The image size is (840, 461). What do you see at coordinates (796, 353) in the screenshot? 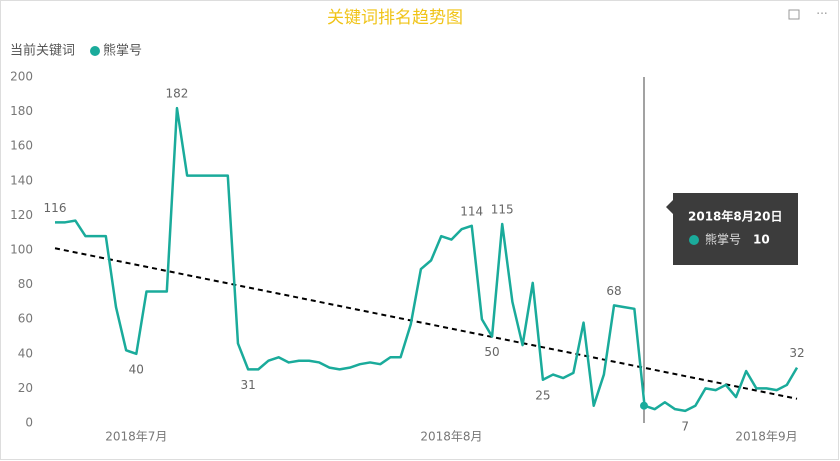
I see `data-label: 32` at bounding box center [796, 353].